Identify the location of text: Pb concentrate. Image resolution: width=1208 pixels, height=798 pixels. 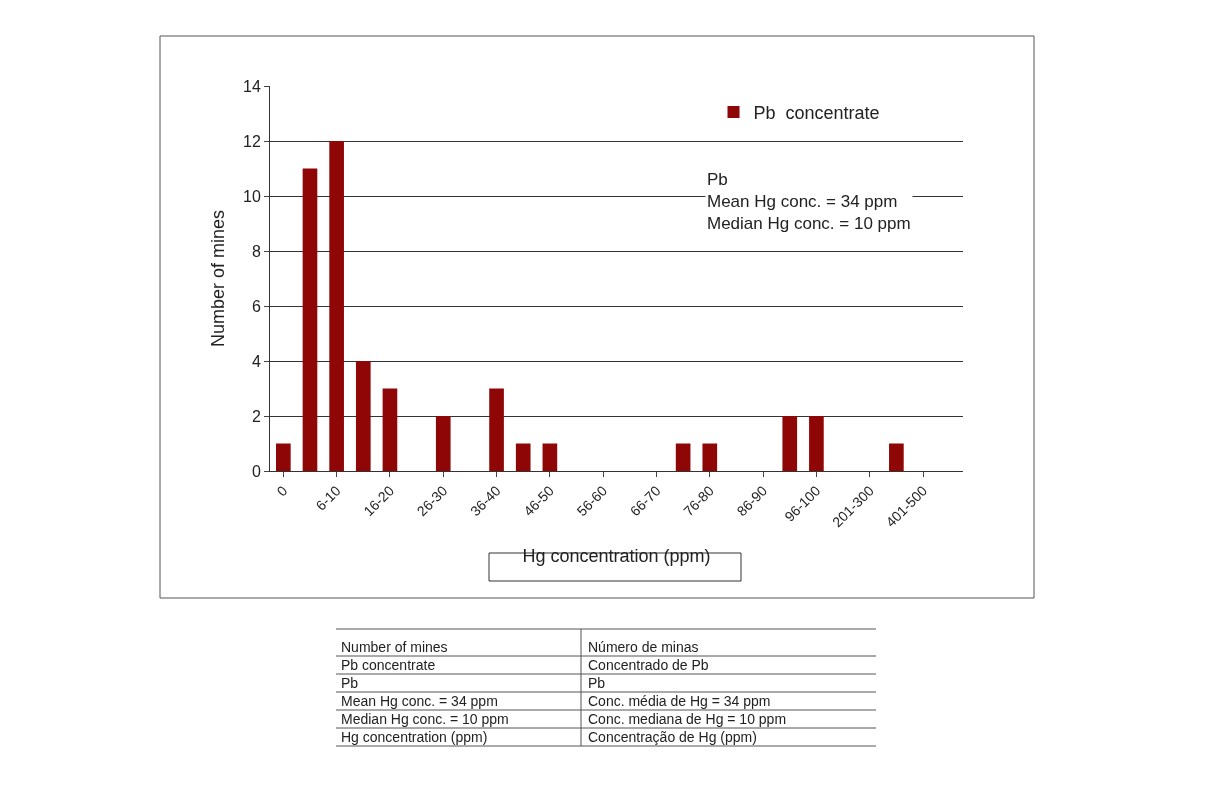
(388, 665).